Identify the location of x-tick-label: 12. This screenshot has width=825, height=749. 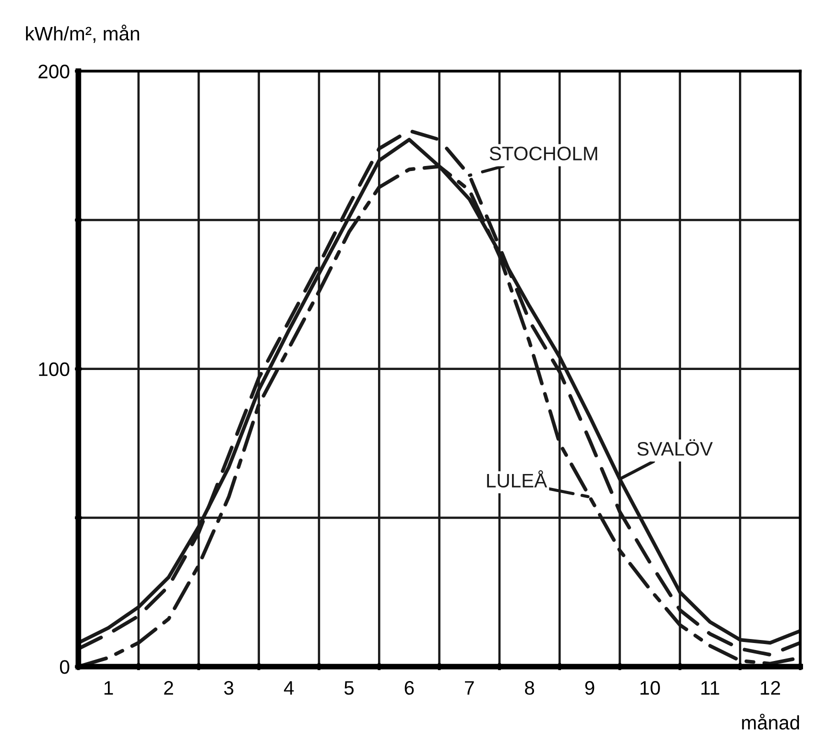
(770, 688).